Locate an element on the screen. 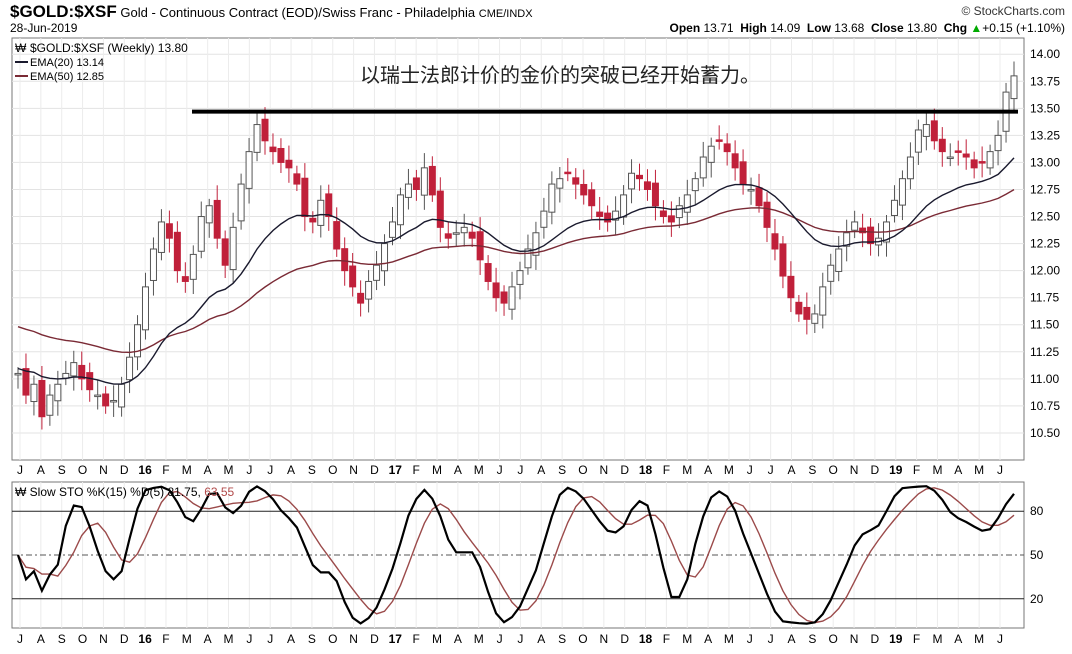 The image size is (1072, 654). stoch-legend-icon: ₩ is located at coordinates (22, 492).